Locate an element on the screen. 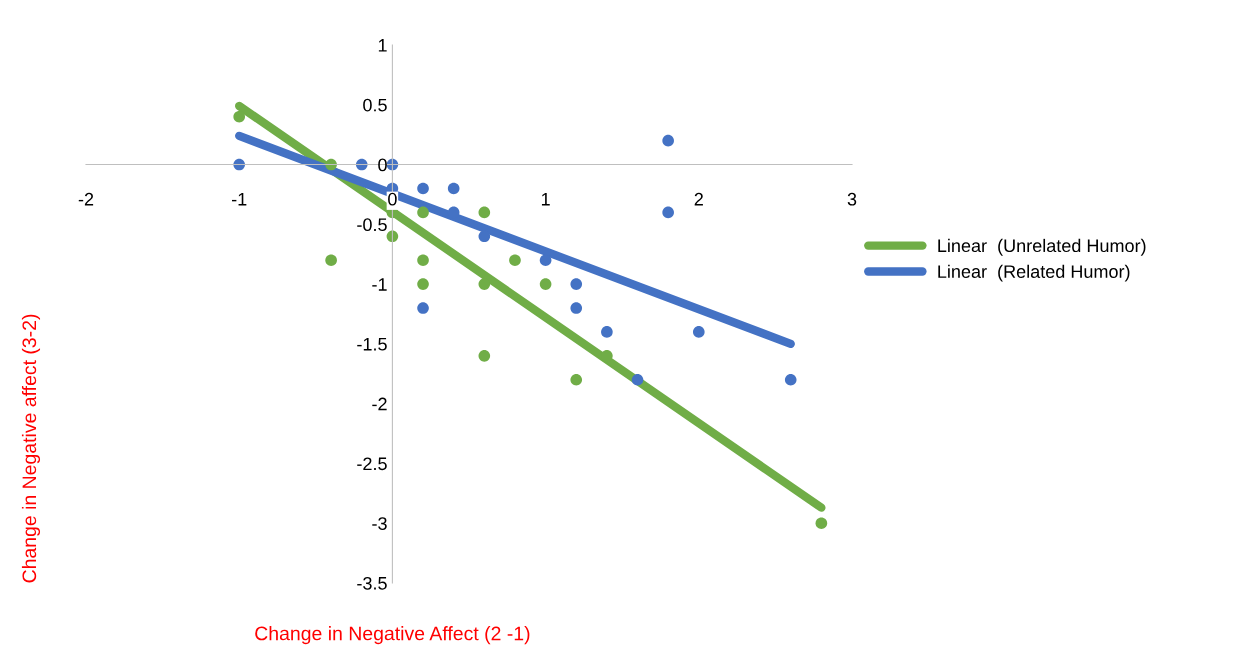 The image size is (1246, 651). y-tick-label: 1 is located at coordinates (382, 45).